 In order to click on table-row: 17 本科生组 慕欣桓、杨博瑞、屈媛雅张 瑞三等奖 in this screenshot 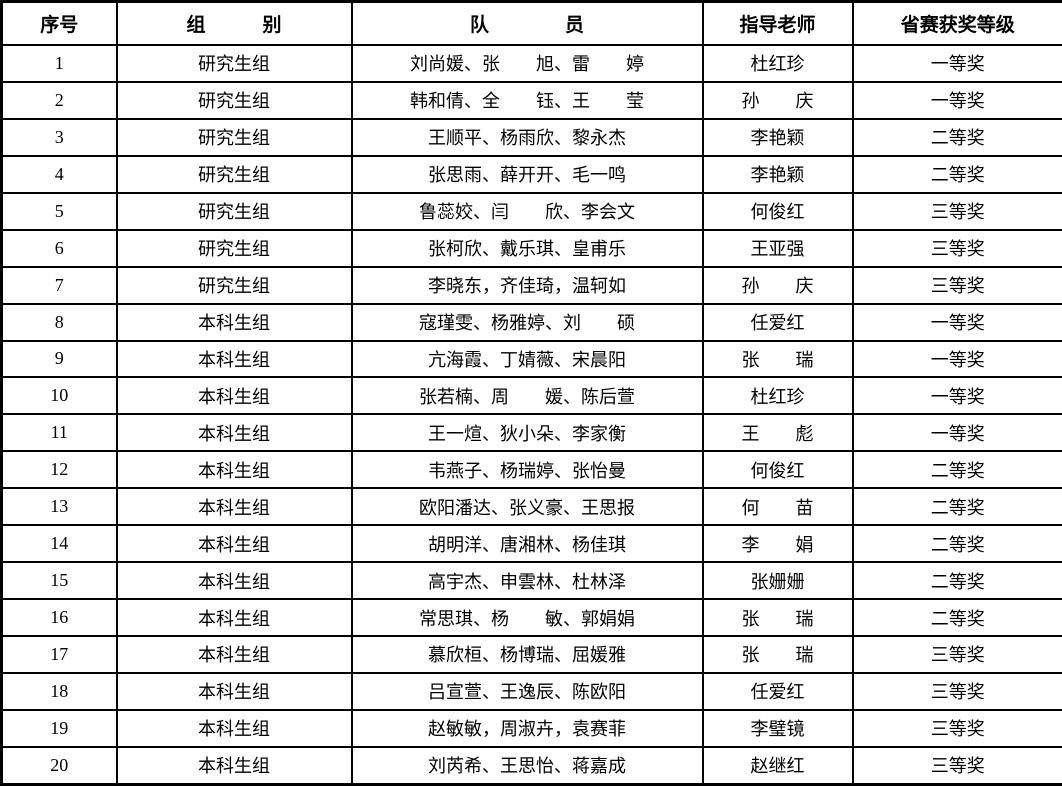, I will do `click(531, 654)`.